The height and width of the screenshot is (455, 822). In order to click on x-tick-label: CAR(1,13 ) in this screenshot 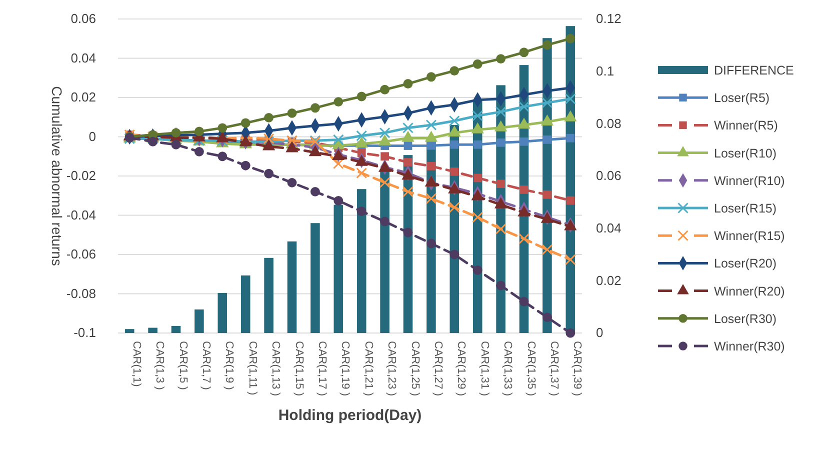, I will do `click(276, 368)`.